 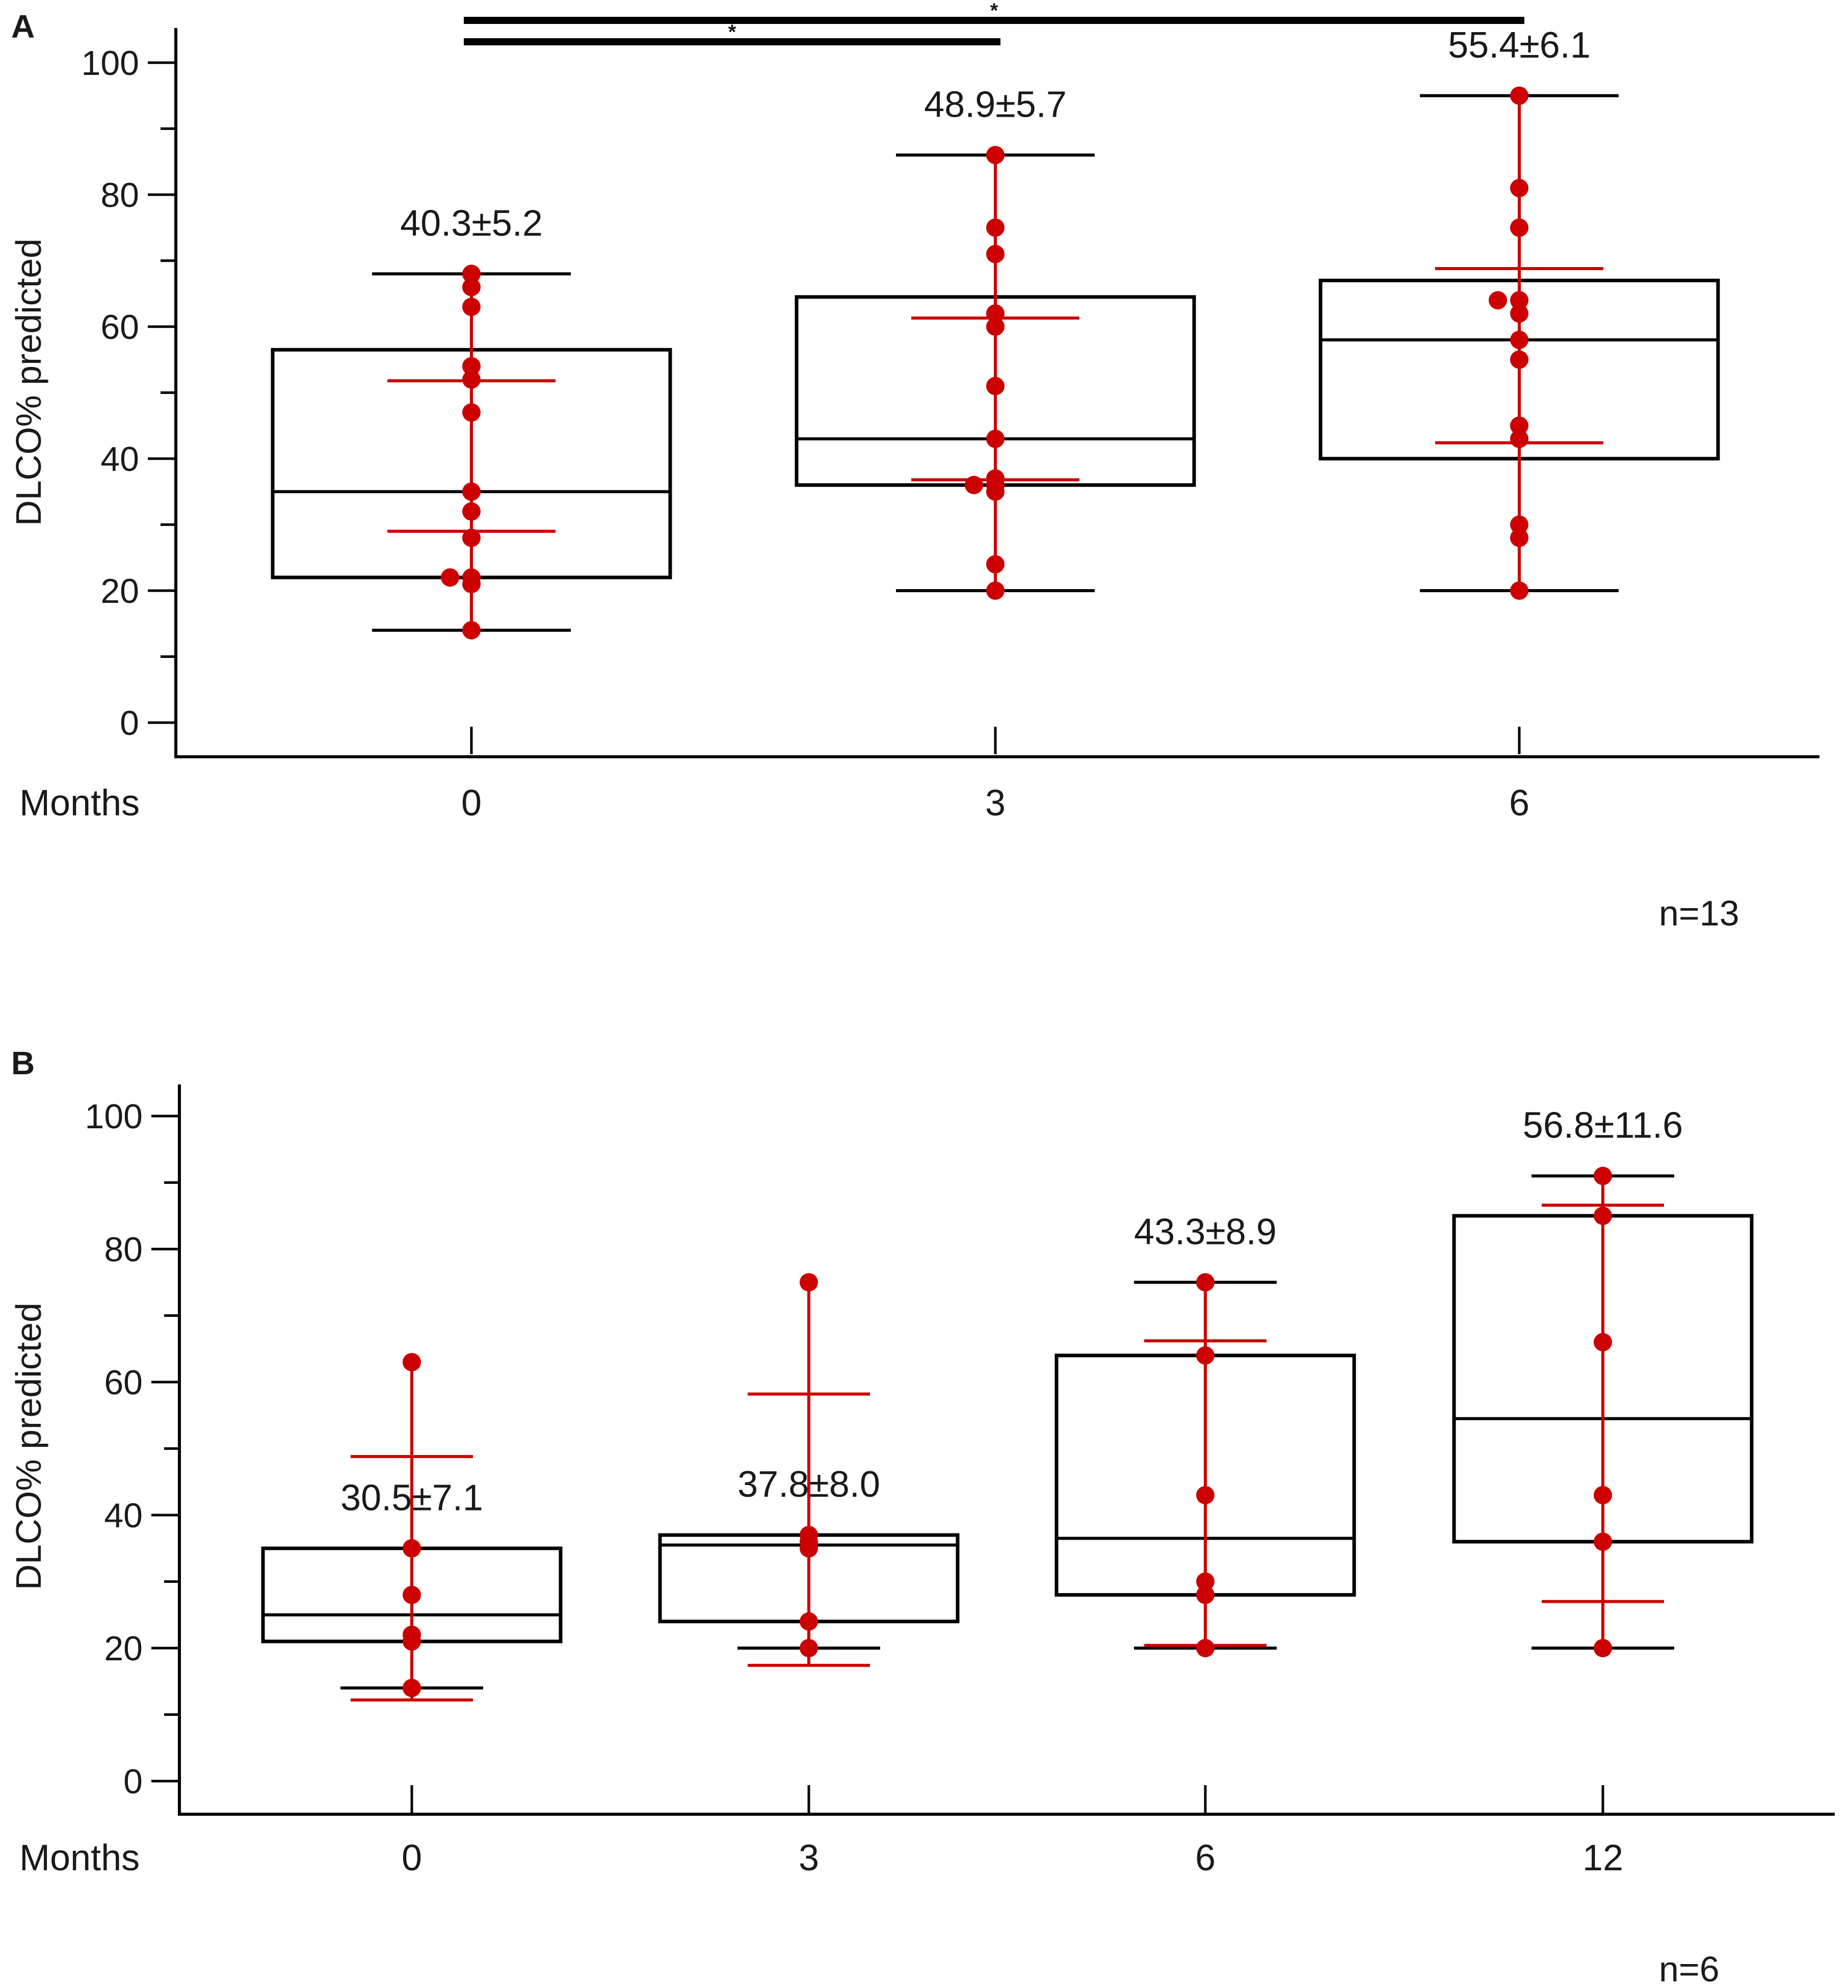 I want to click on y-axis-label-a: DLCO% predicted, so click(x=28, y=382).